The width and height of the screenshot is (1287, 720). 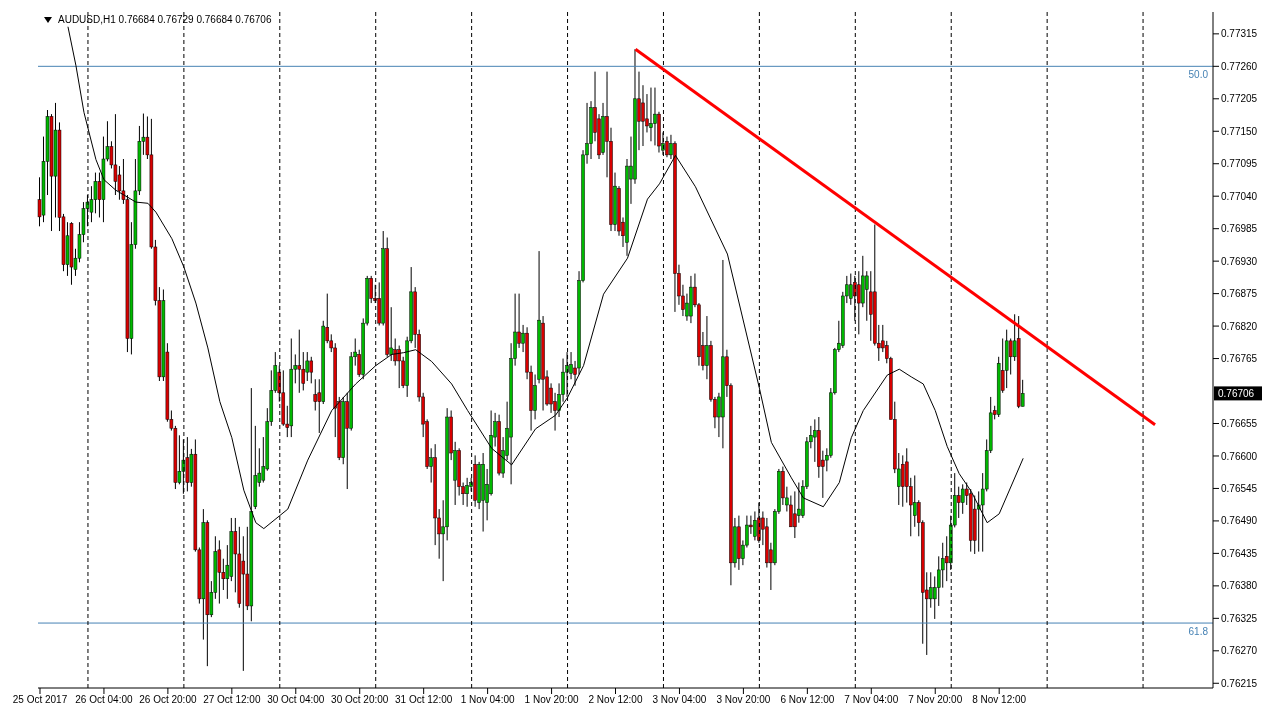 I want to click on text: 0.76706, so click(x=1236, y=394).